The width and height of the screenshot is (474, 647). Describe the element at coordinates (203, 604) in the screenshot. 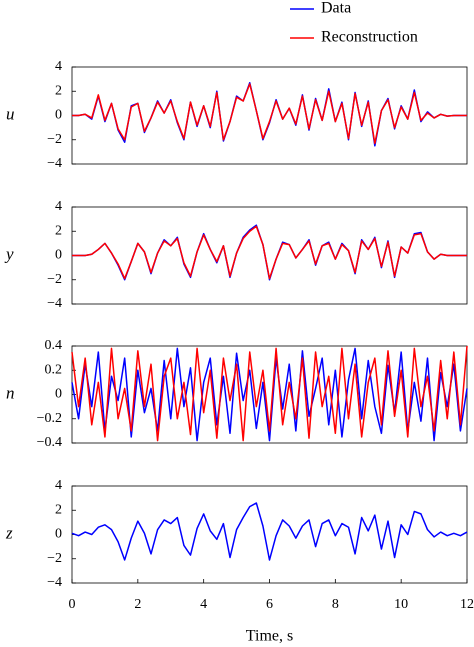

I see `x-tick-label: 4` at that location.